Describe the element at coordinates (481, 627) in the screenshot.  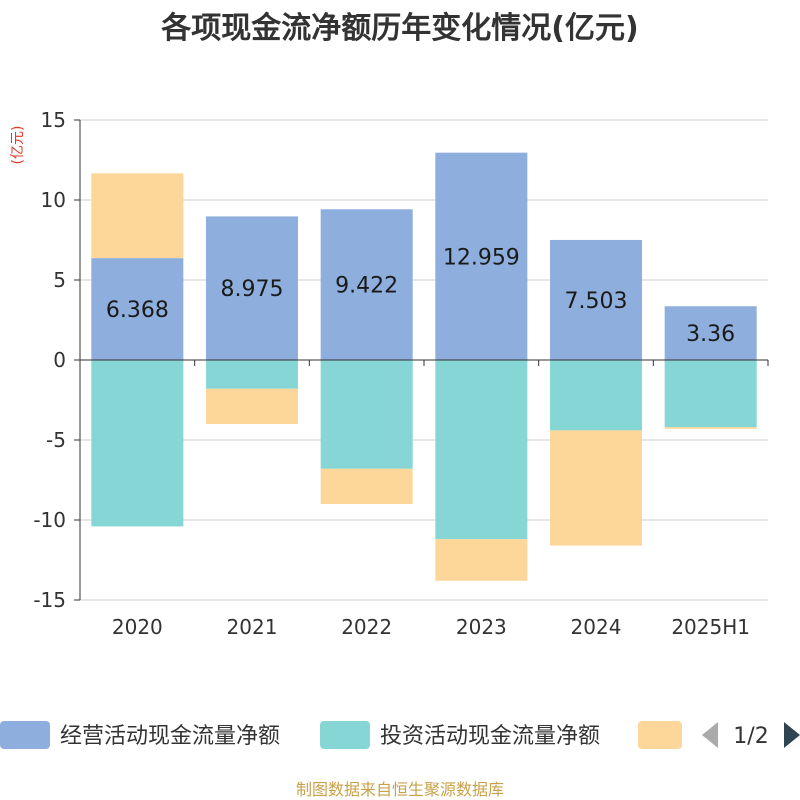
I see `x-tick-label: 2023` at that location.